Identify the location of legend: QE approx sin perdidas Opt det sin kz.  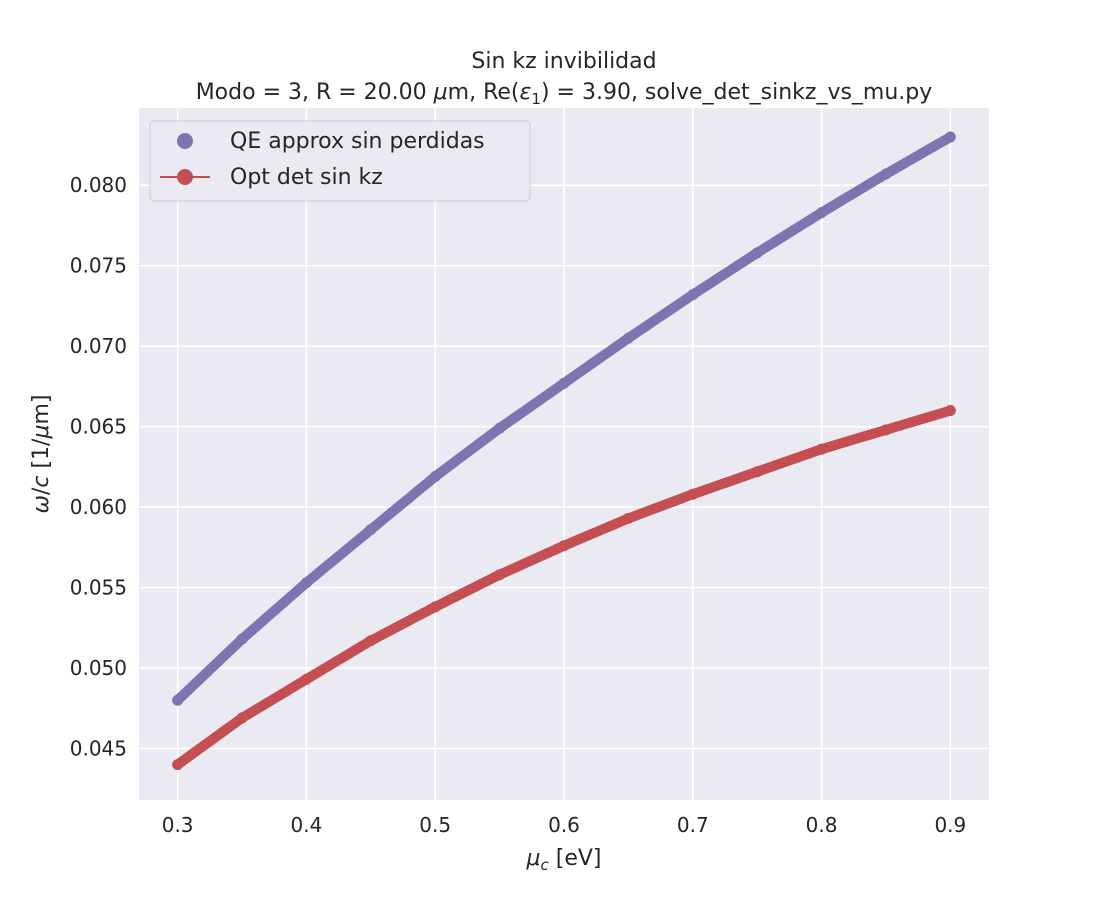
(340, 161).